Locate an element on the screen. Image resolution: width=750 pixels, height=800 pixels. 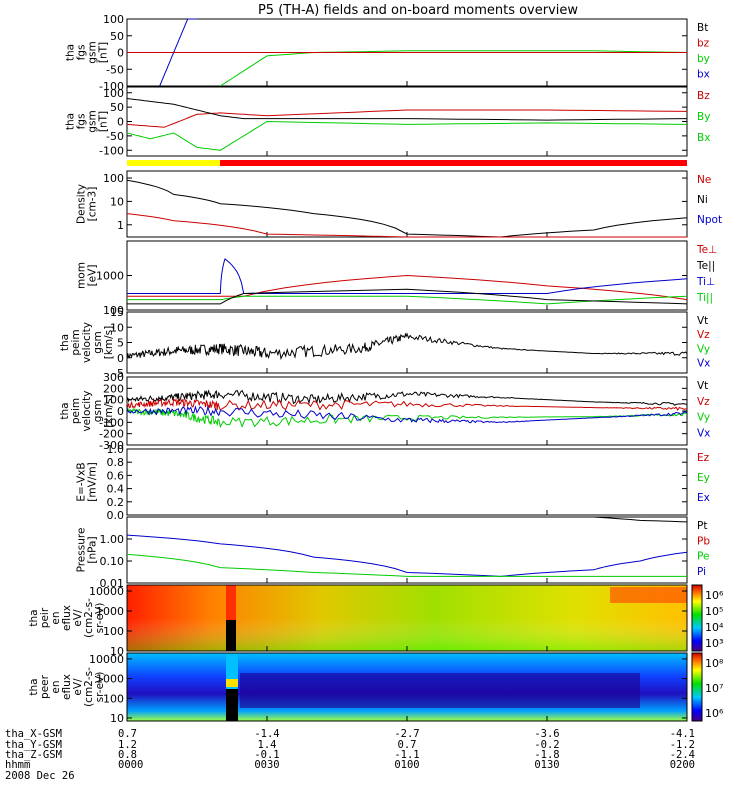
y-tick-label: 0.8 is located at coordinates (116, 462).